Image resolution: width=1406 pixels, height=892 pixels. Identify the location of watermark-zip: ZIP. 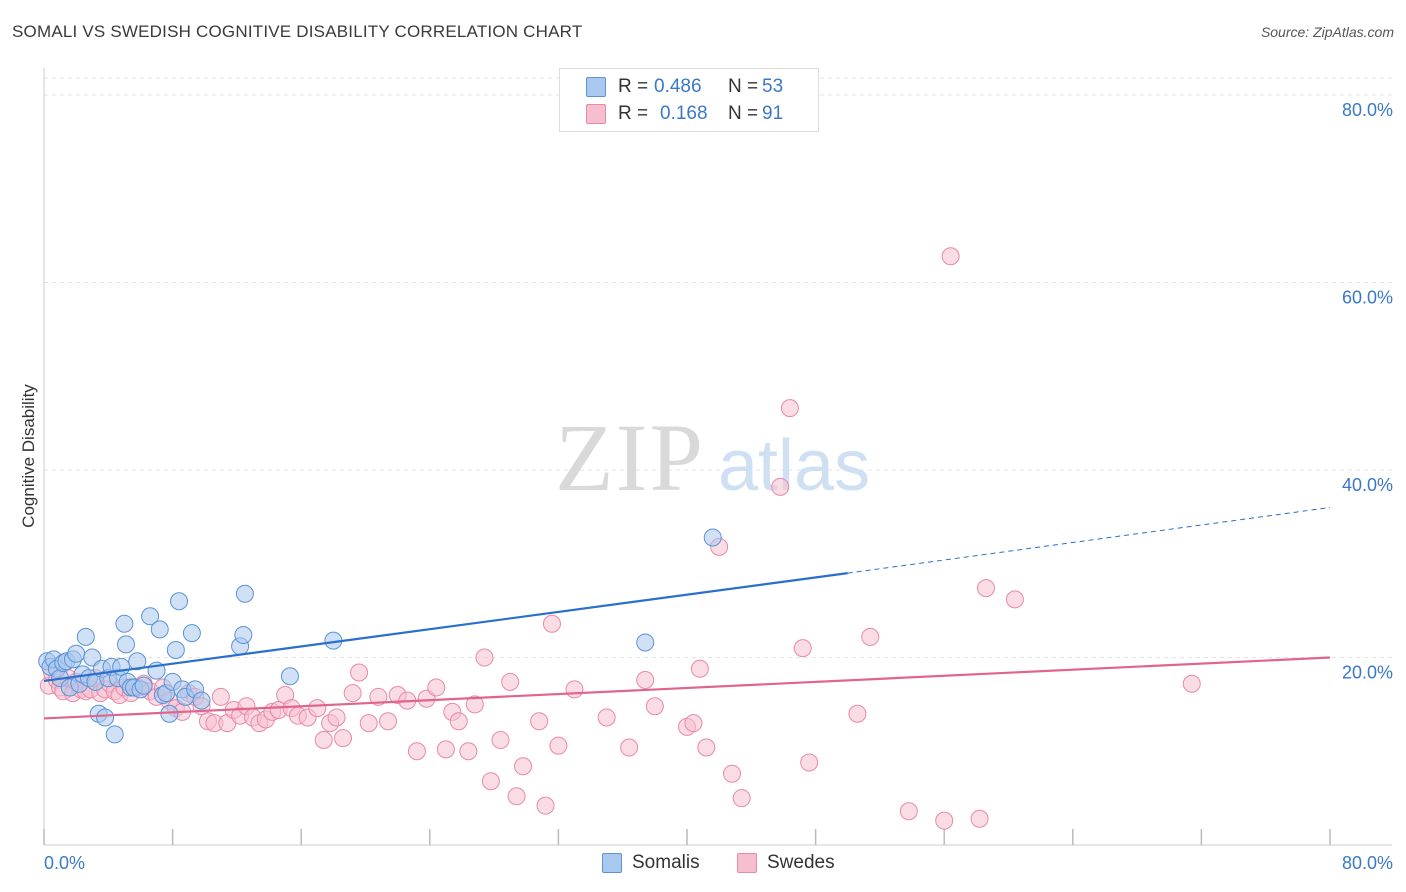
(630, 457).